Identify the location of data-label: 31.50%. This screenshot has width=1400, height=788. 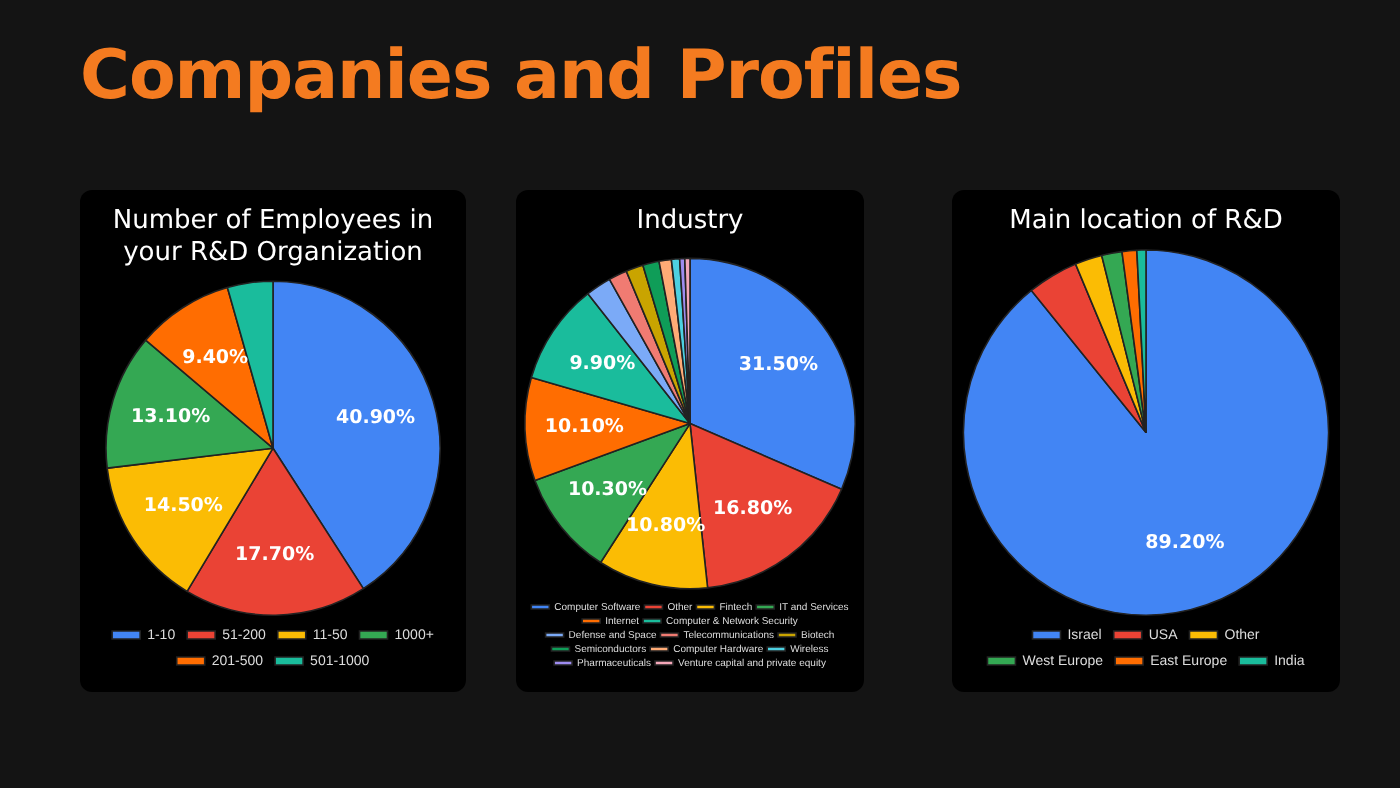
(778, 365).